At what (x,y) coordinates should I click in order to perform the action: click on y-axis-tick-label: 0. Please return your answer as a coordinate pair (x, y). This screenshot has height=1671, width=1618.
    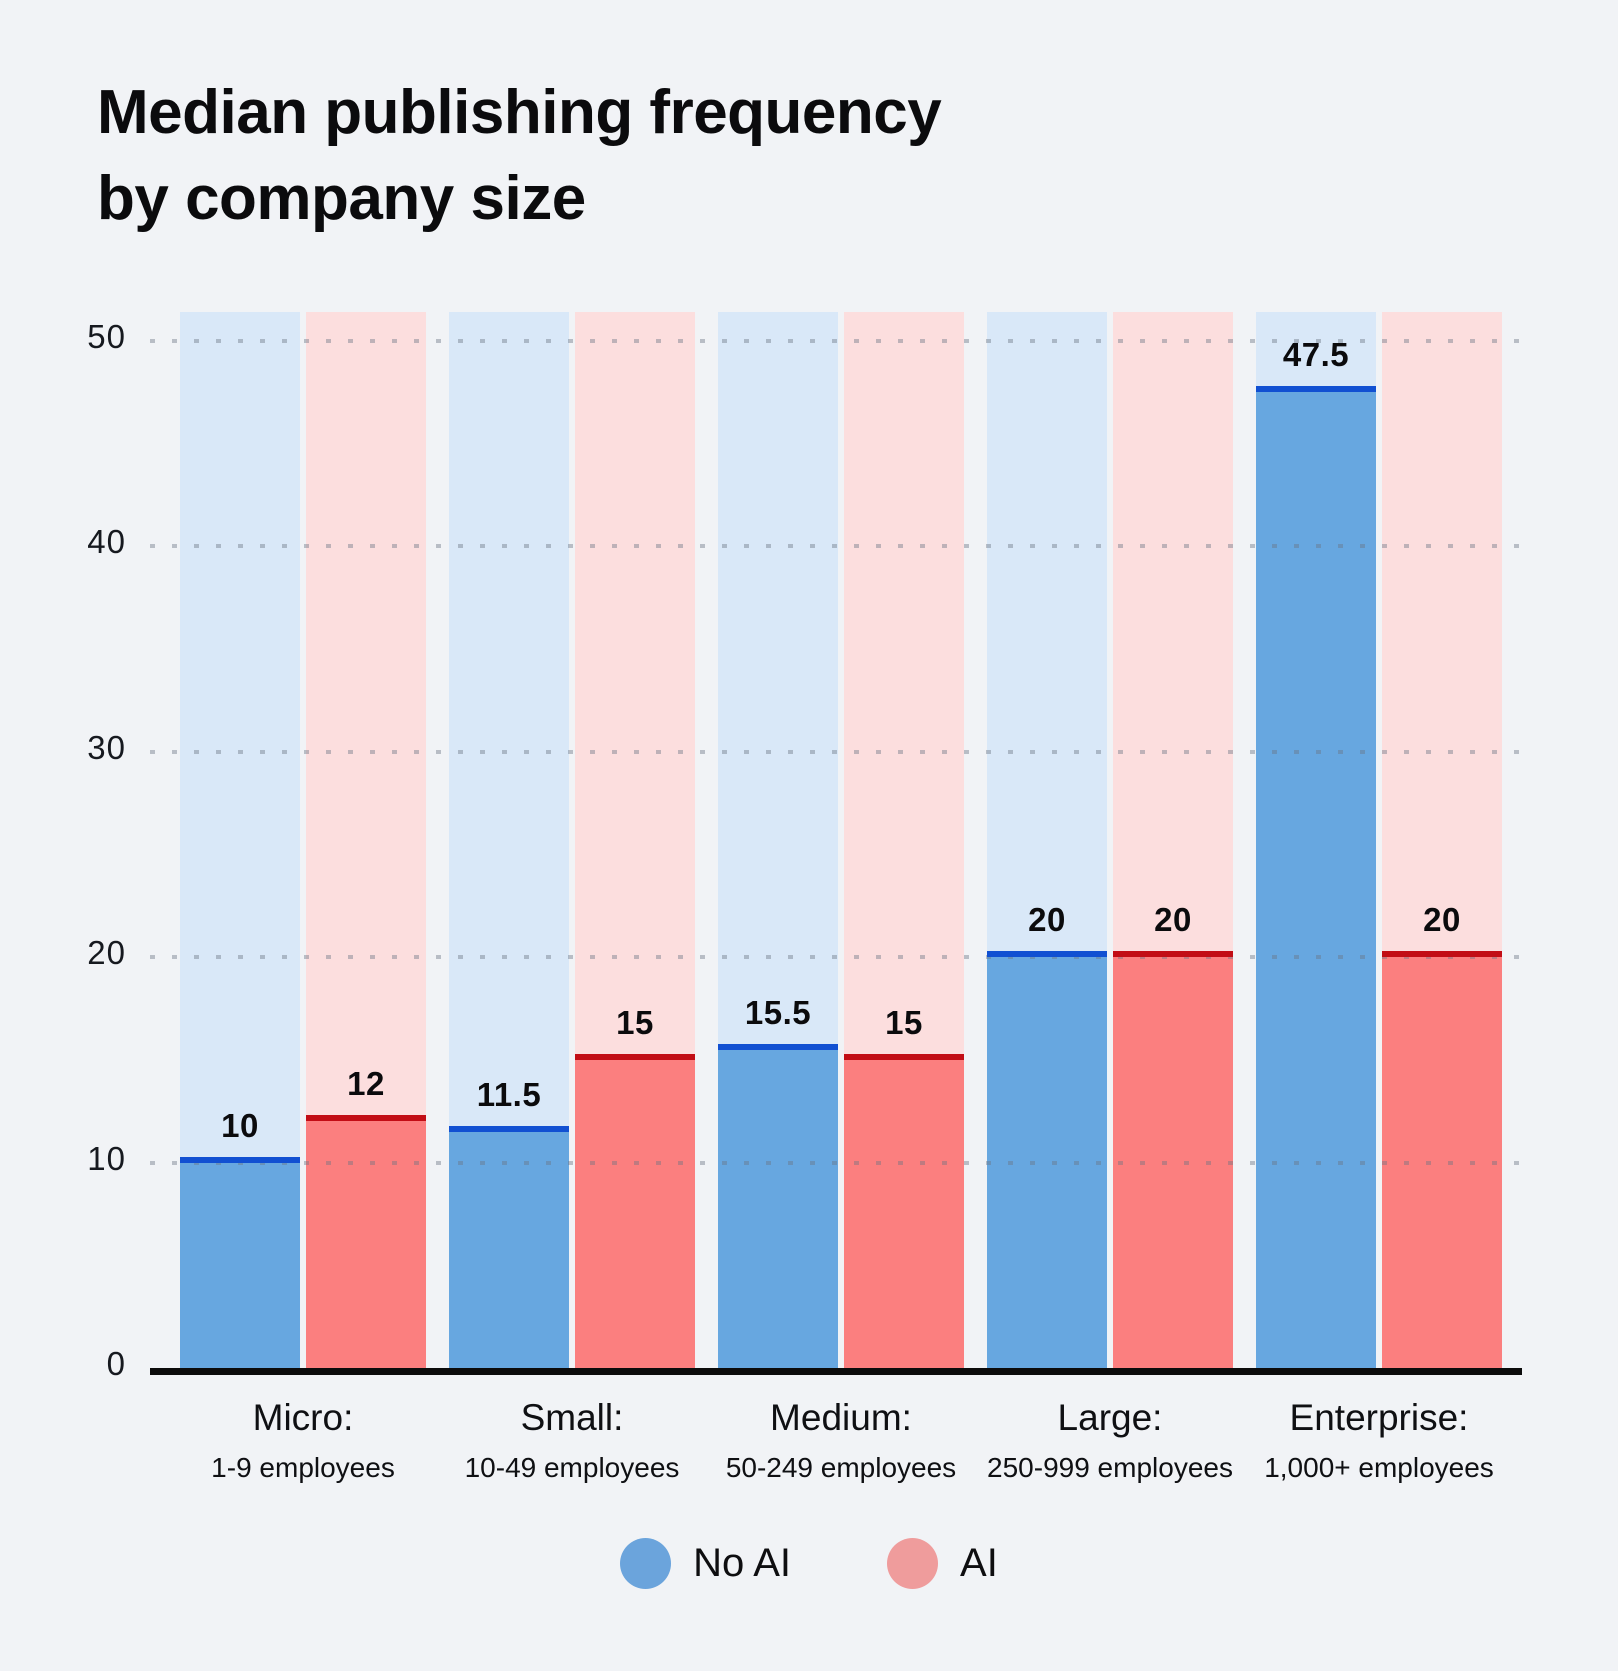
    Looking at the image, I should click on (116, 1363).